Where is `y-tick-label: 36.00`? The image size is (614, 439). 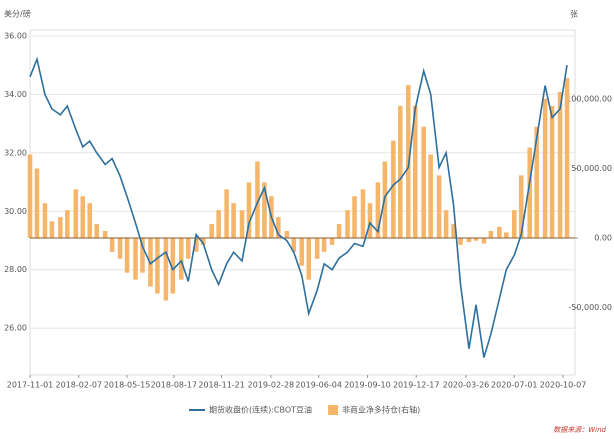 y-tick-label: 36.00 is located at coordinates (15, 35).